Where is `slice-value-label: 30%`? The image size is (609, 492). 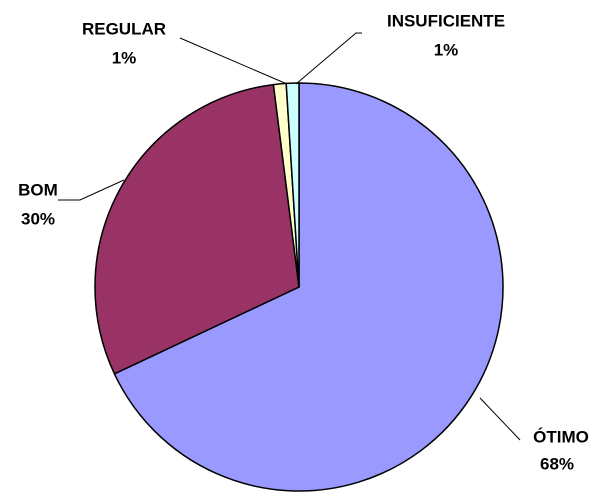
slice-value-label: 30% is located at coordinates (38, 218).